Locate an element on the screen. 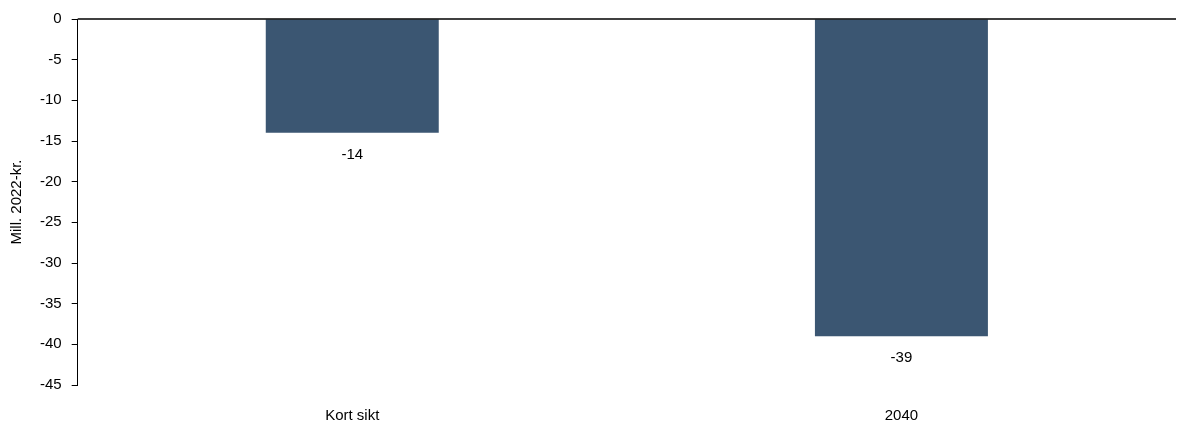 This screenshot has height=447, width=1196. y-tick-label: -45 is located at coordinates (50, 384).